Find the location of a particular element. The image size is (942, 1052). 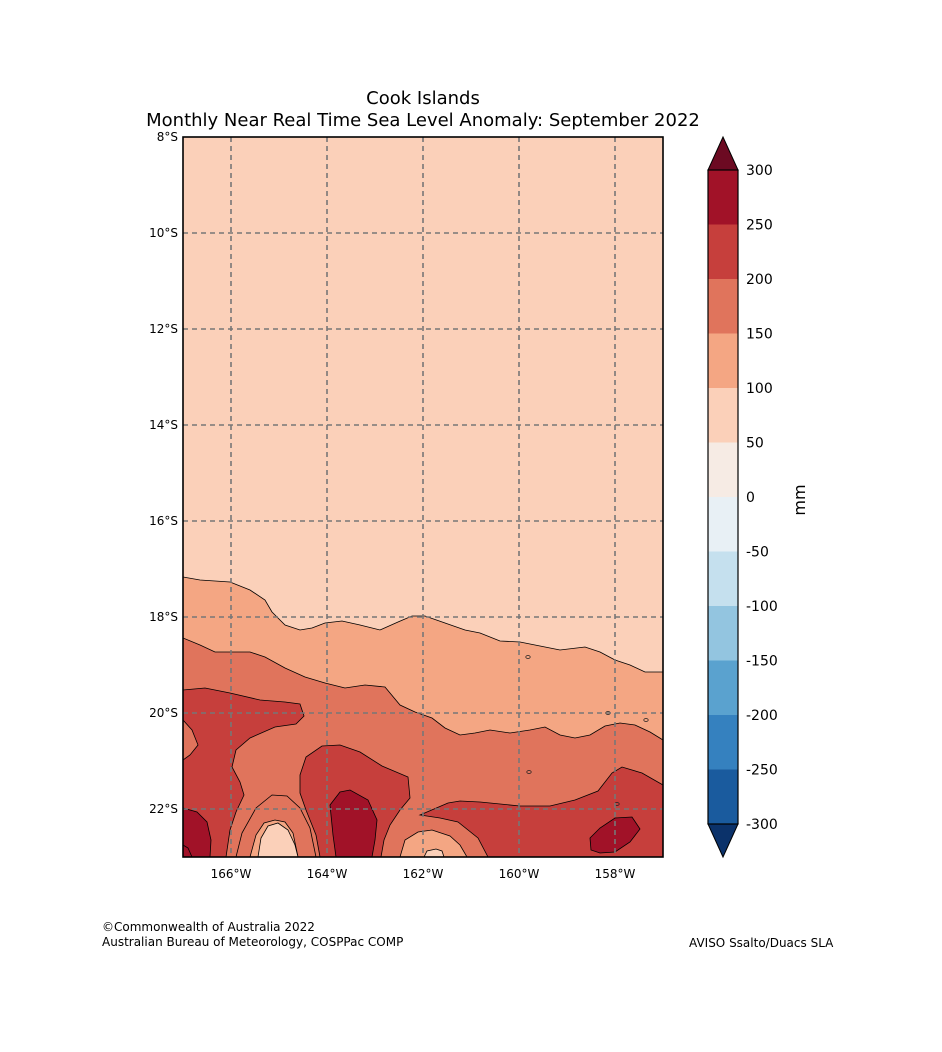

colorbar-extend-high is located at coordinates (723, 153).